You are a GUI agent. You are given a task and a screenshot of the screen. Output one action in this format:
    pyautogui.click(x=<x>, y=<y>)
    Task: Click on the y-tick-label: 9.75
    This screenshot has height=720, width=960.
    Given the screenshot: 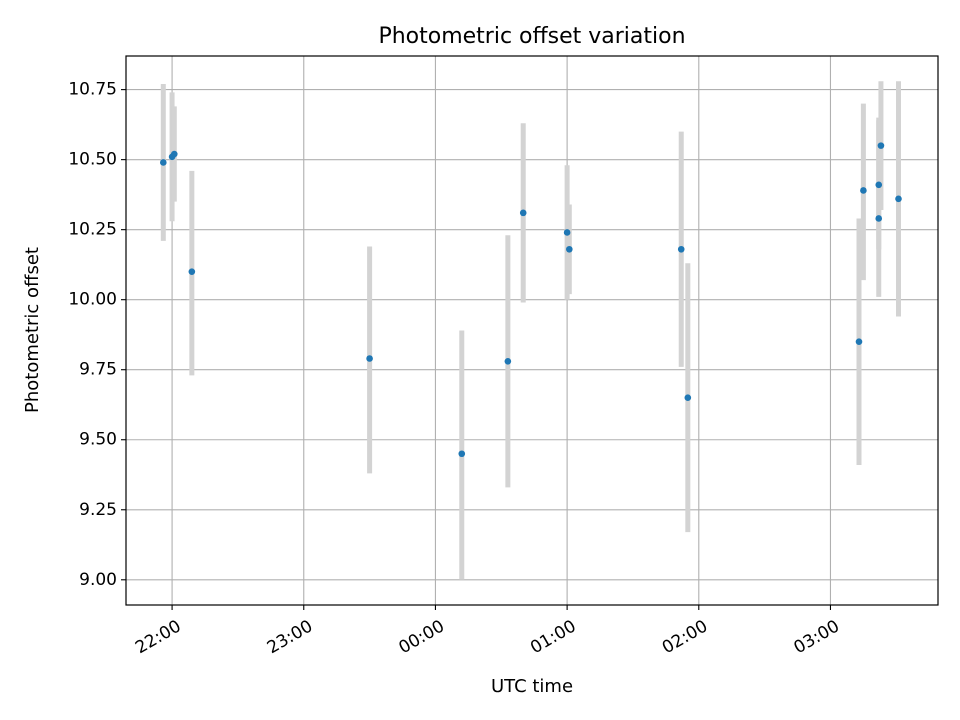 What is the action you would take?
    pyautogui.click(x=98, y=370)
    